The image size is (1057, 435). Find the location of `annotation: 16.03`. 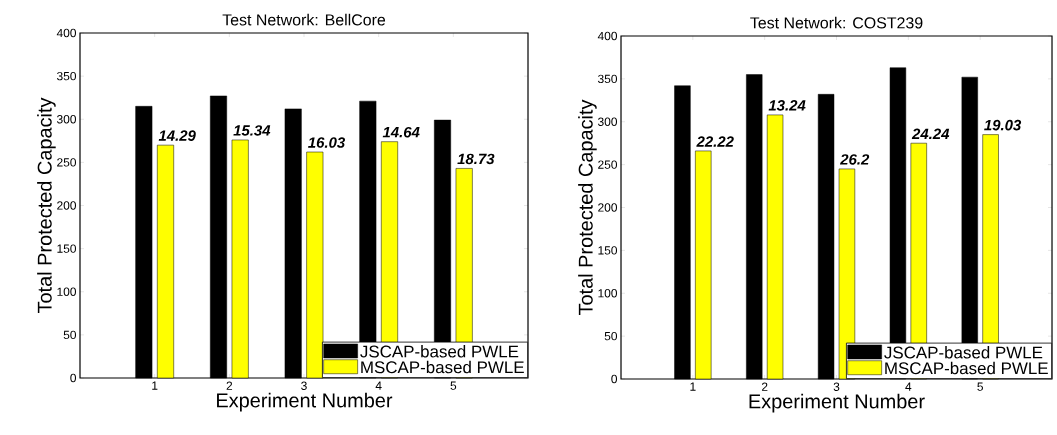

annotation: 16.03 is located at coordinates (327, 142).